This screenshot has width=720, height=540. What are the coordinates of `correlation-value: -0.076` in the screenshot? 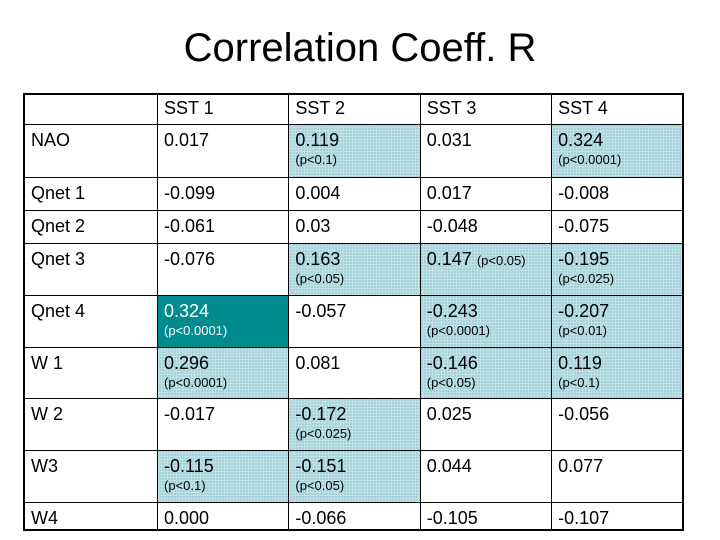 It's located at (190, 258).